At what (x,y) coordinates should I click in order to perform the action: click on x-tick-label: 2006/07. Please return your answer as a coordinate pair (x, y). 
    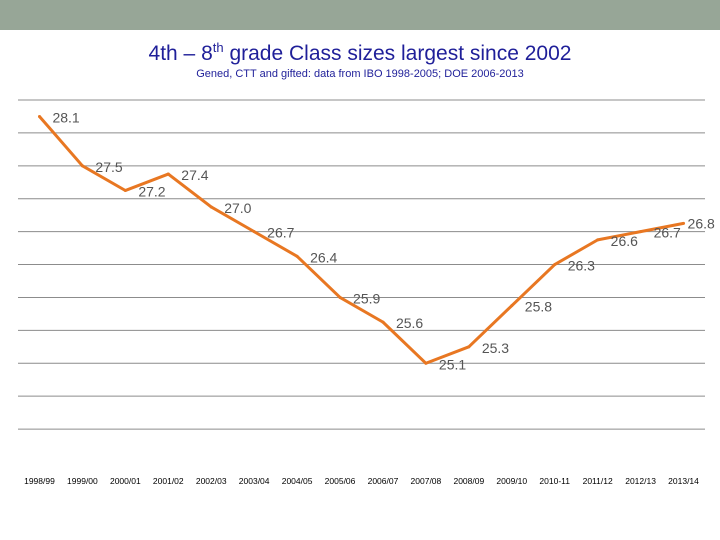
    Looking at the image, I should click on (383, 481).